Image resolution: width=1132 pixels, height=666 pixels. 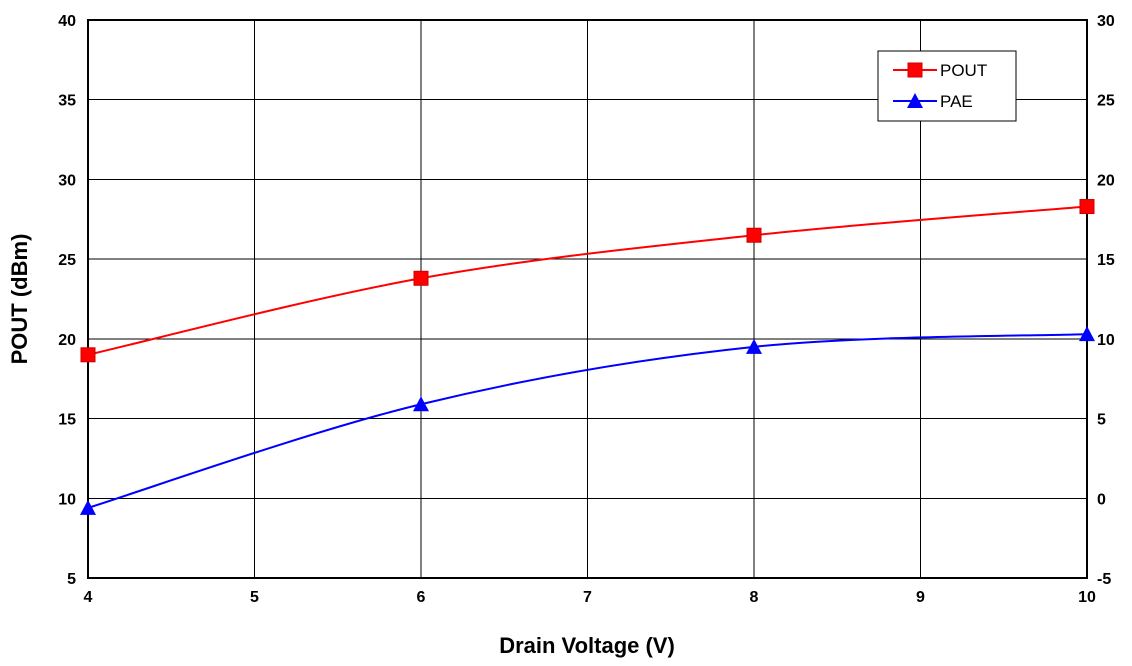 I want to click on y-axis-title: POUT (dBm), so click(x=19, y=299).